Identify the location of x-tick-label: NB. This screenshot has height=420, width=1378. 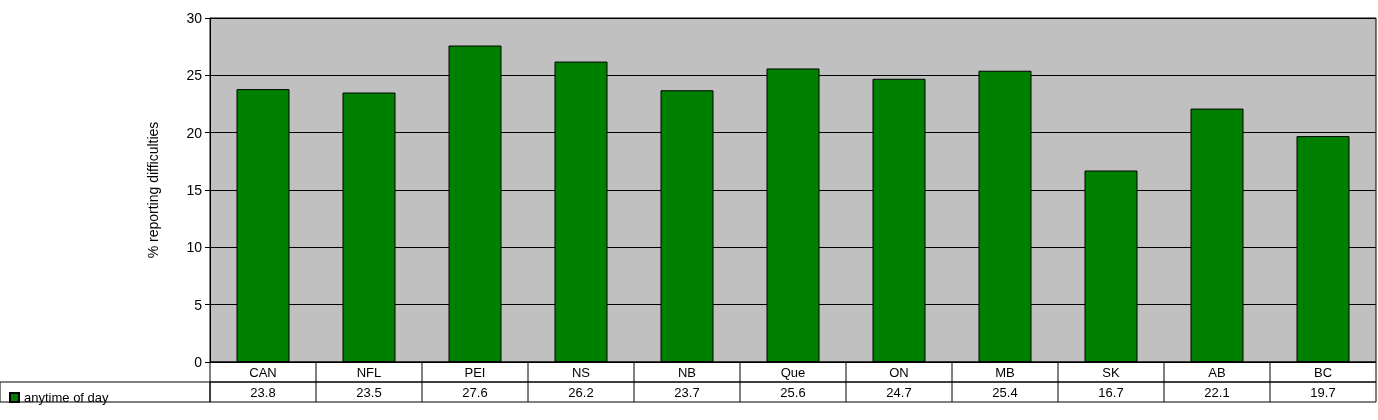
(687, 372).